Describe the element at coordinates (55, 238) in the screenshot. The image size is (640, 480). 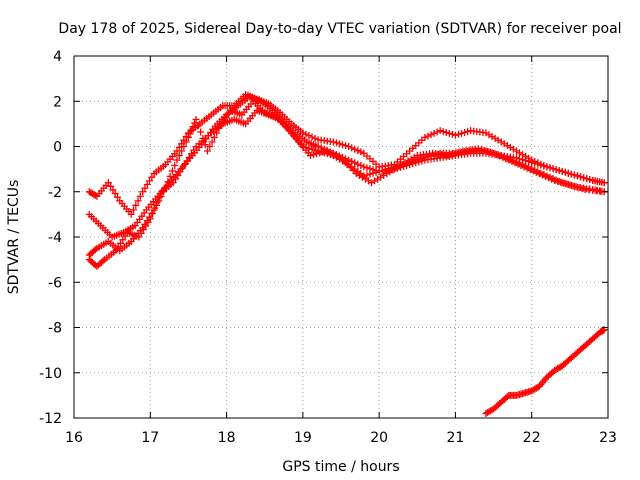
I see `y-tick-label: -4` at that location.